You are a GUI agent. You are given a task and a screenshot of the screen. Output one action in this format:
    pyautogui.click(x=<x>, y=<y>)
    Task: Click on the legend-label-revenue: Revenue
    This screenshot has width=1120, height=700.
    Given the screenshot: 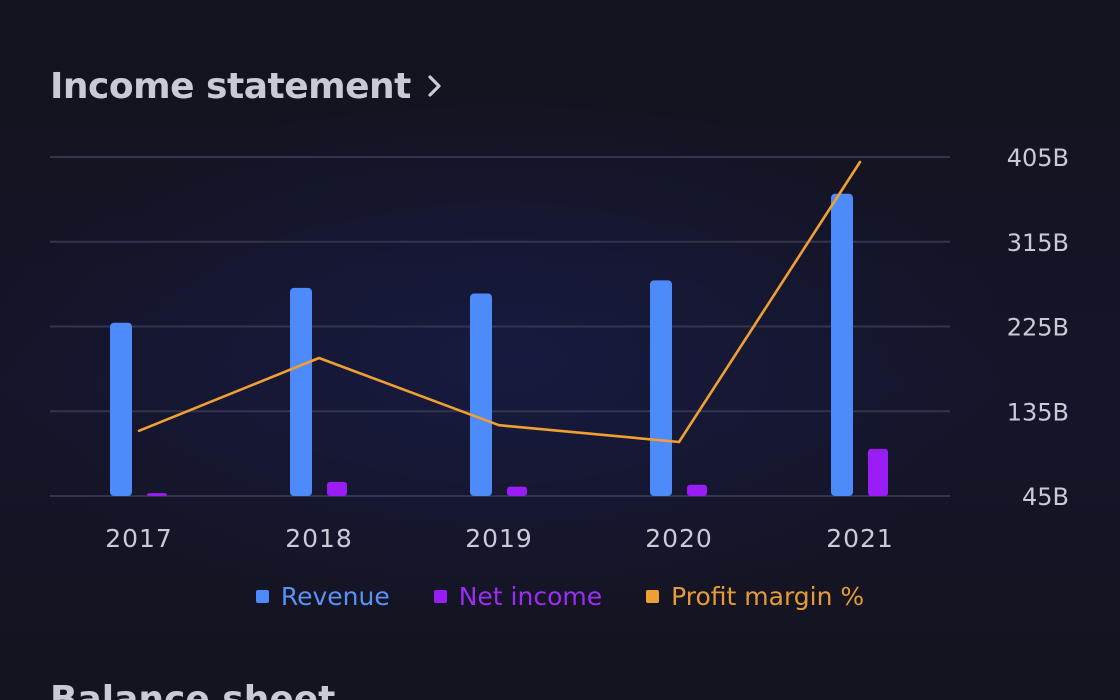 What is the action you would take?
    pyautogui.click(x=335, y=596)
    